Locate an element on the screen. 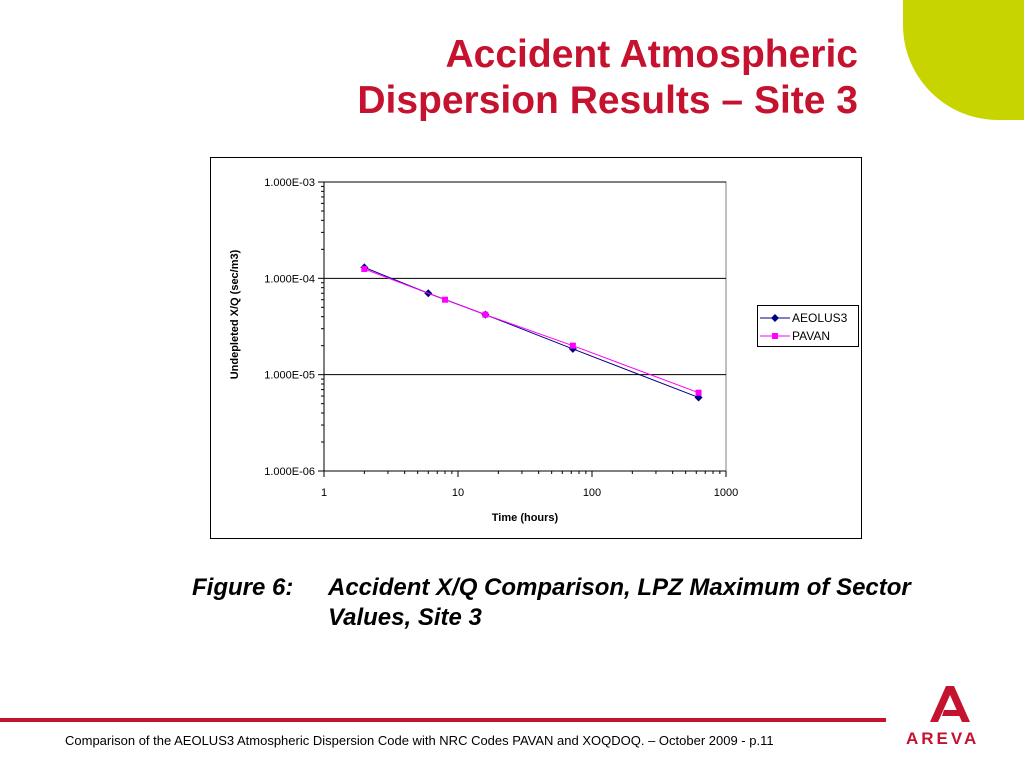  legend-item-pavan: PAVAN is located at coordinates (795, 336).